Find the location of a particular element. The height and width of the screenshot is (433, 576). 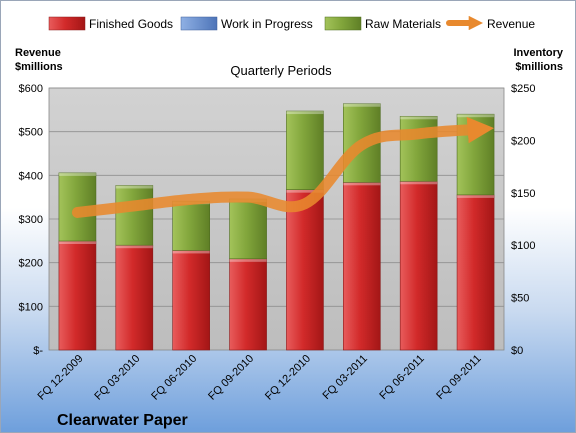

x-tick-label: FQ 03-2010 is located at coordinates (117, 378).